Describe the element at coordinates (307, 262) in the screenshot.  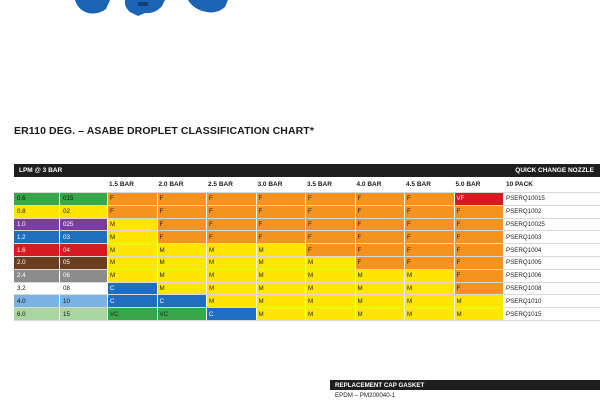
I see `table-row: 2.0 05 M M M M M F F F PSERQ1005` at that location.